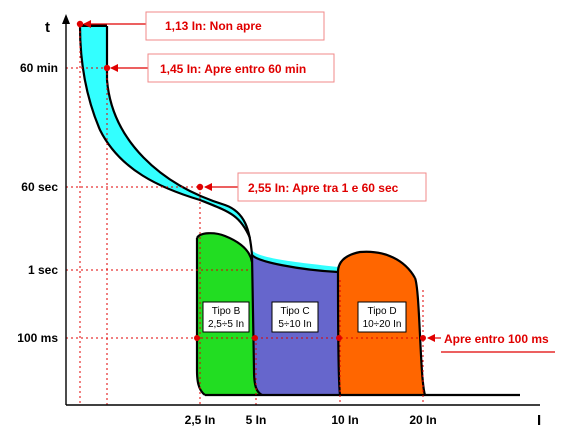 The height and width of the screenshot is (434, 571). Describe the element at coordinates (256, 420) in the screenshot. I see `x-tick-5in: 5 In` at that location.